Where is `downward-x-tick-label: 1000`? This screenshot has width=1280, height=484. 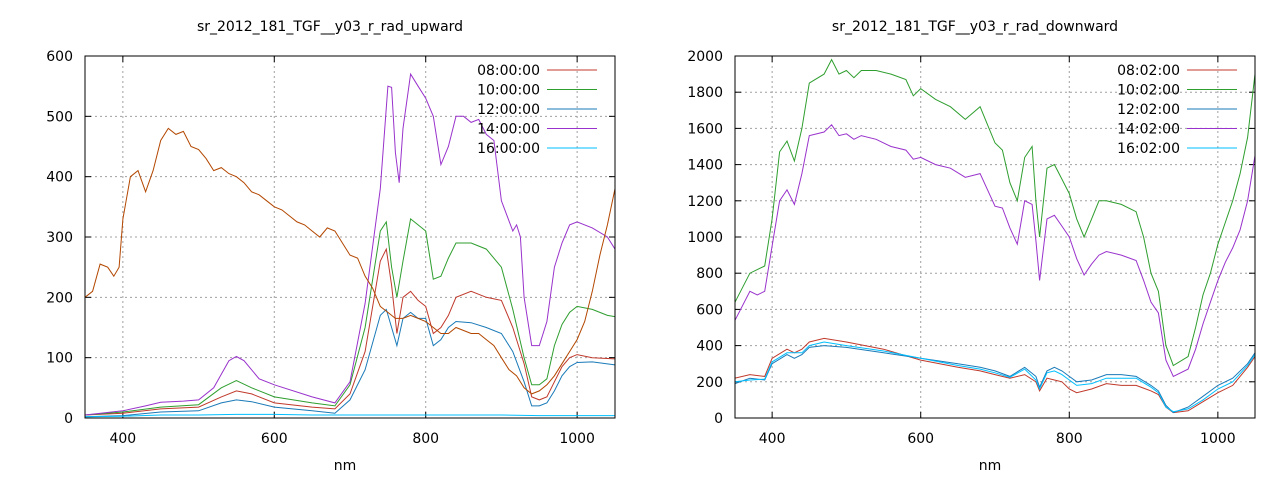
downward-x-tick-label: 1000 is located at coordinates (1218, 439).